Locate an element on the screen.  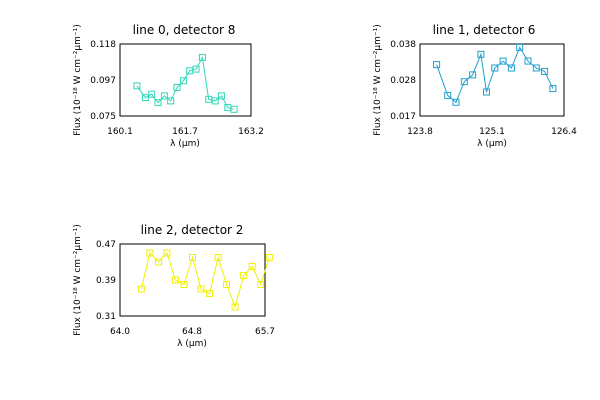
panel-2-ytick-1: 0.39 is located at coordinates (106, 281).